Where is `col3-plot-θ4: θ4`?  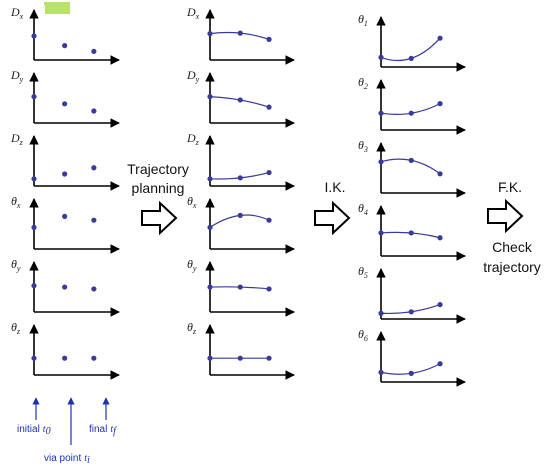 col3-plot-θ4: θ4 is located at coordinates (412, 231).